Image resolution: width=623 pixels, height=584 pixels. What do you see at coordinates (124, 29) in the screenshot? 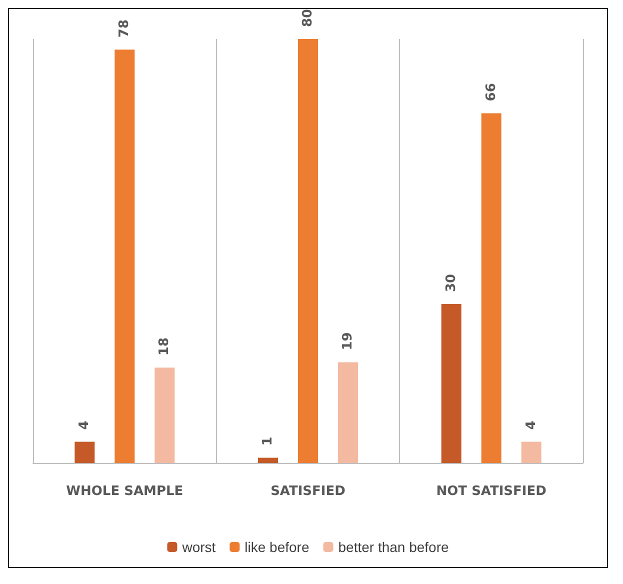
I see `data-label: 78` at bounding box center [124, 29].